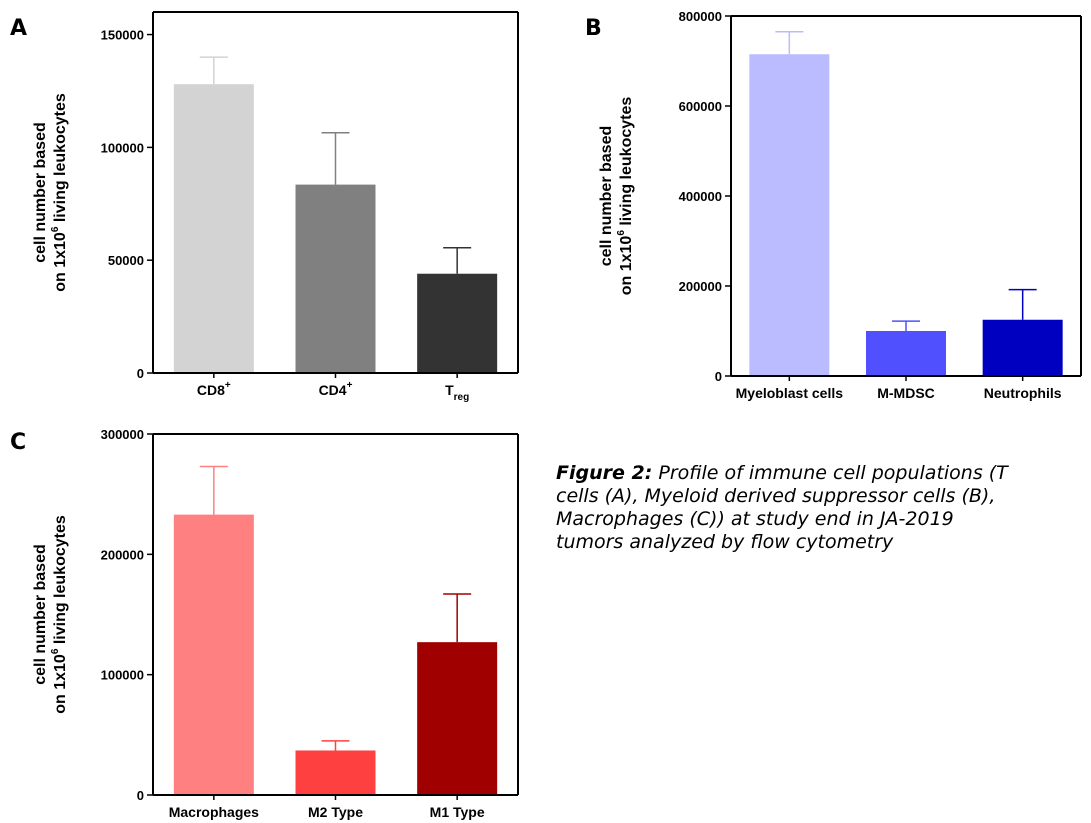 Image resolution: width=1091 pixels, height=823 pixels. Describe the element at coordinates (700, 16) in the screenshot. I see `y-tick-label: 800000` at that location.